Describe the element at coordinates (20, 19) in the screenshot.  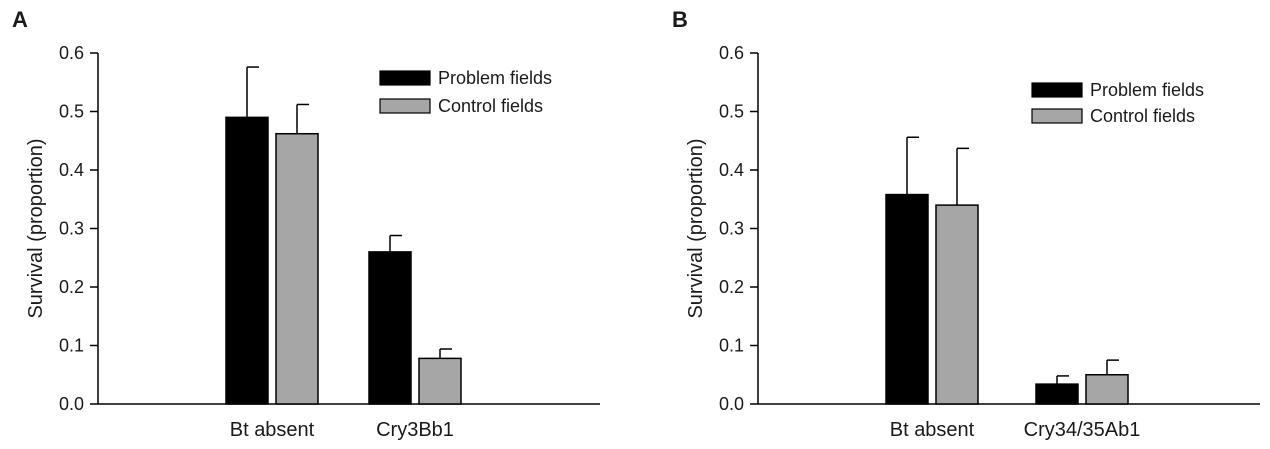
I see `panel-label: A` at that location.